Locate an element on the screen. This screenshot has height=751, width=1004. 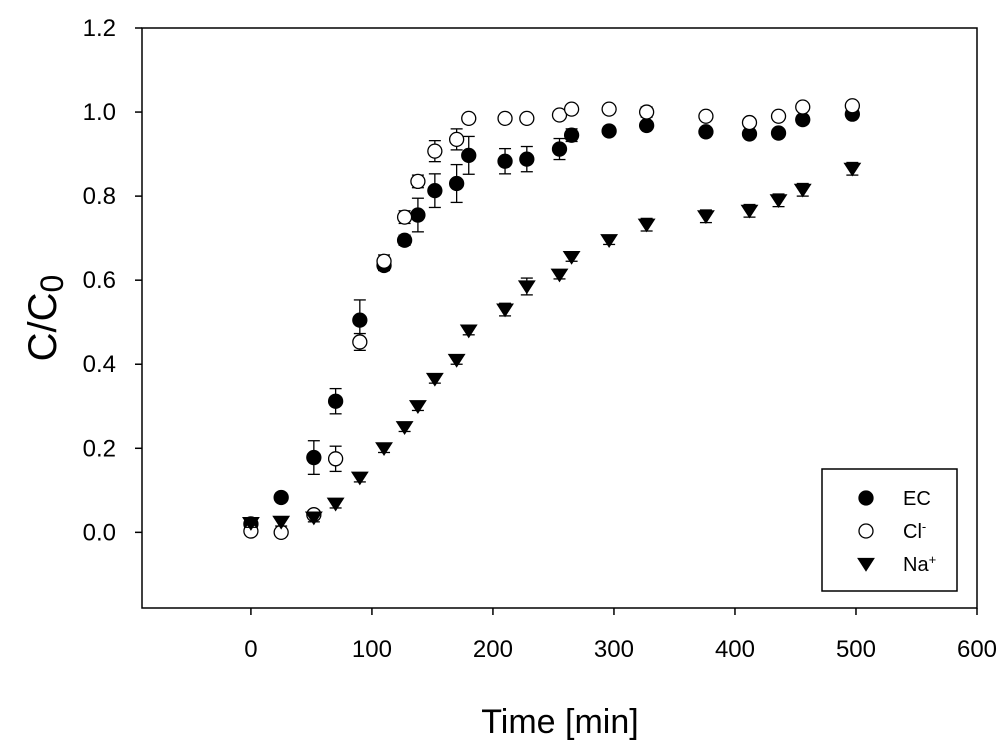
y-tick-label: 1.0 is located at coordinates (99, 112).